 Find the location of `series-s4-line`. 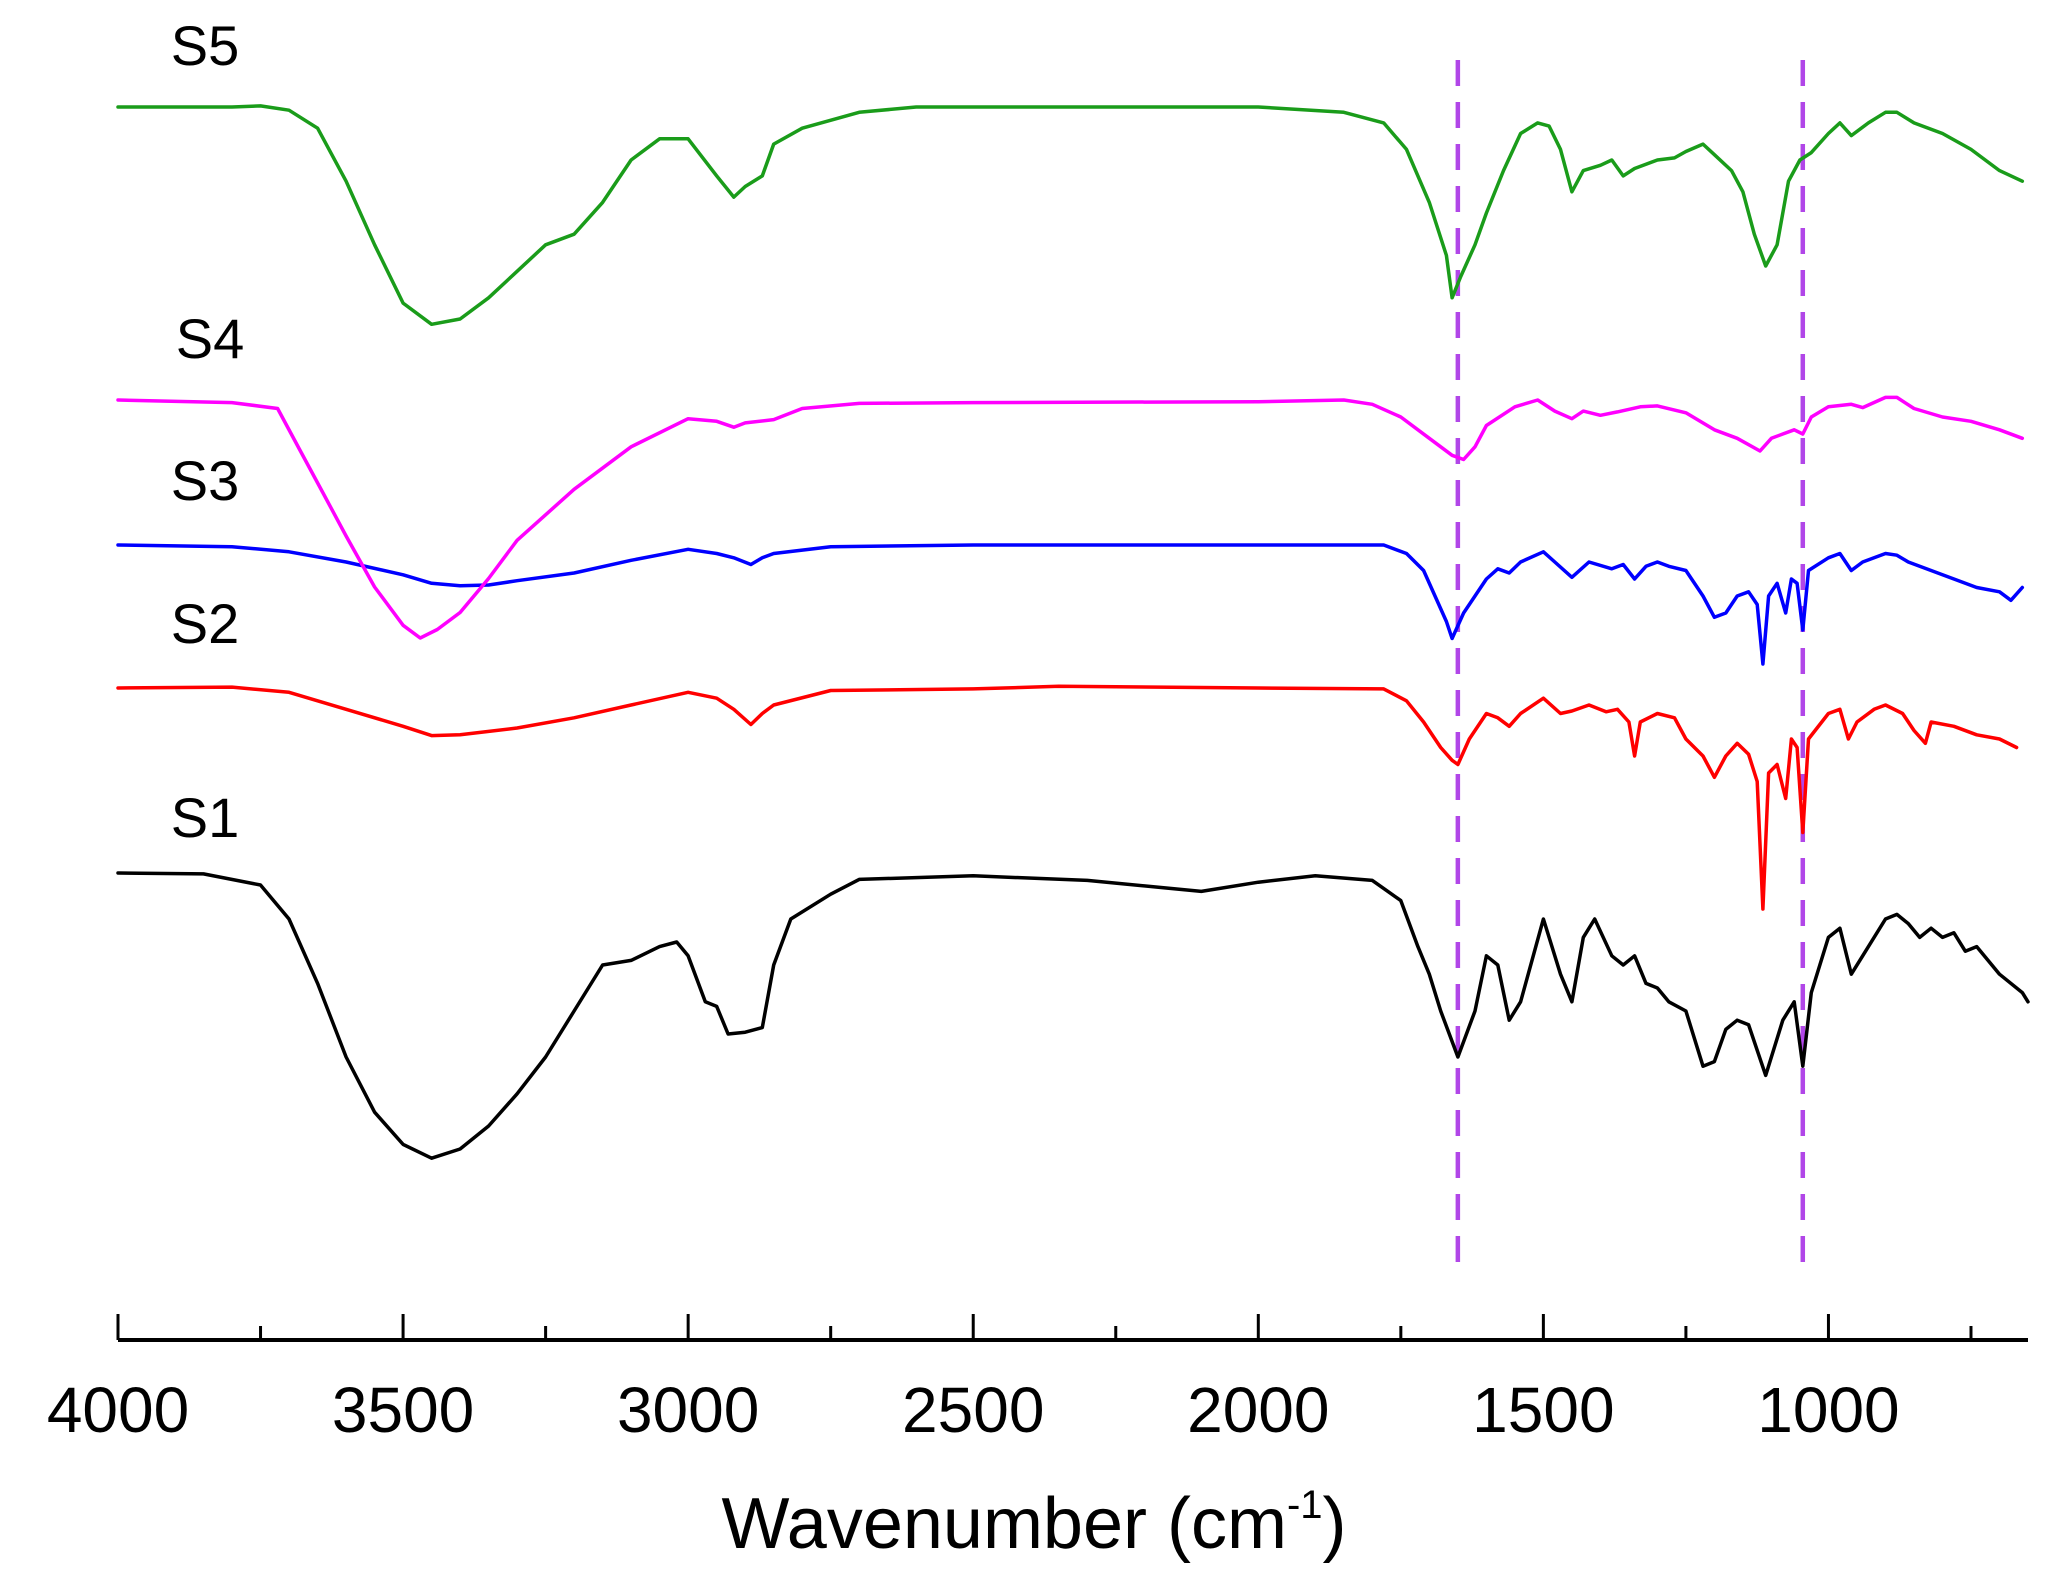

series-s4-line is located at coordinates (1070, 517).